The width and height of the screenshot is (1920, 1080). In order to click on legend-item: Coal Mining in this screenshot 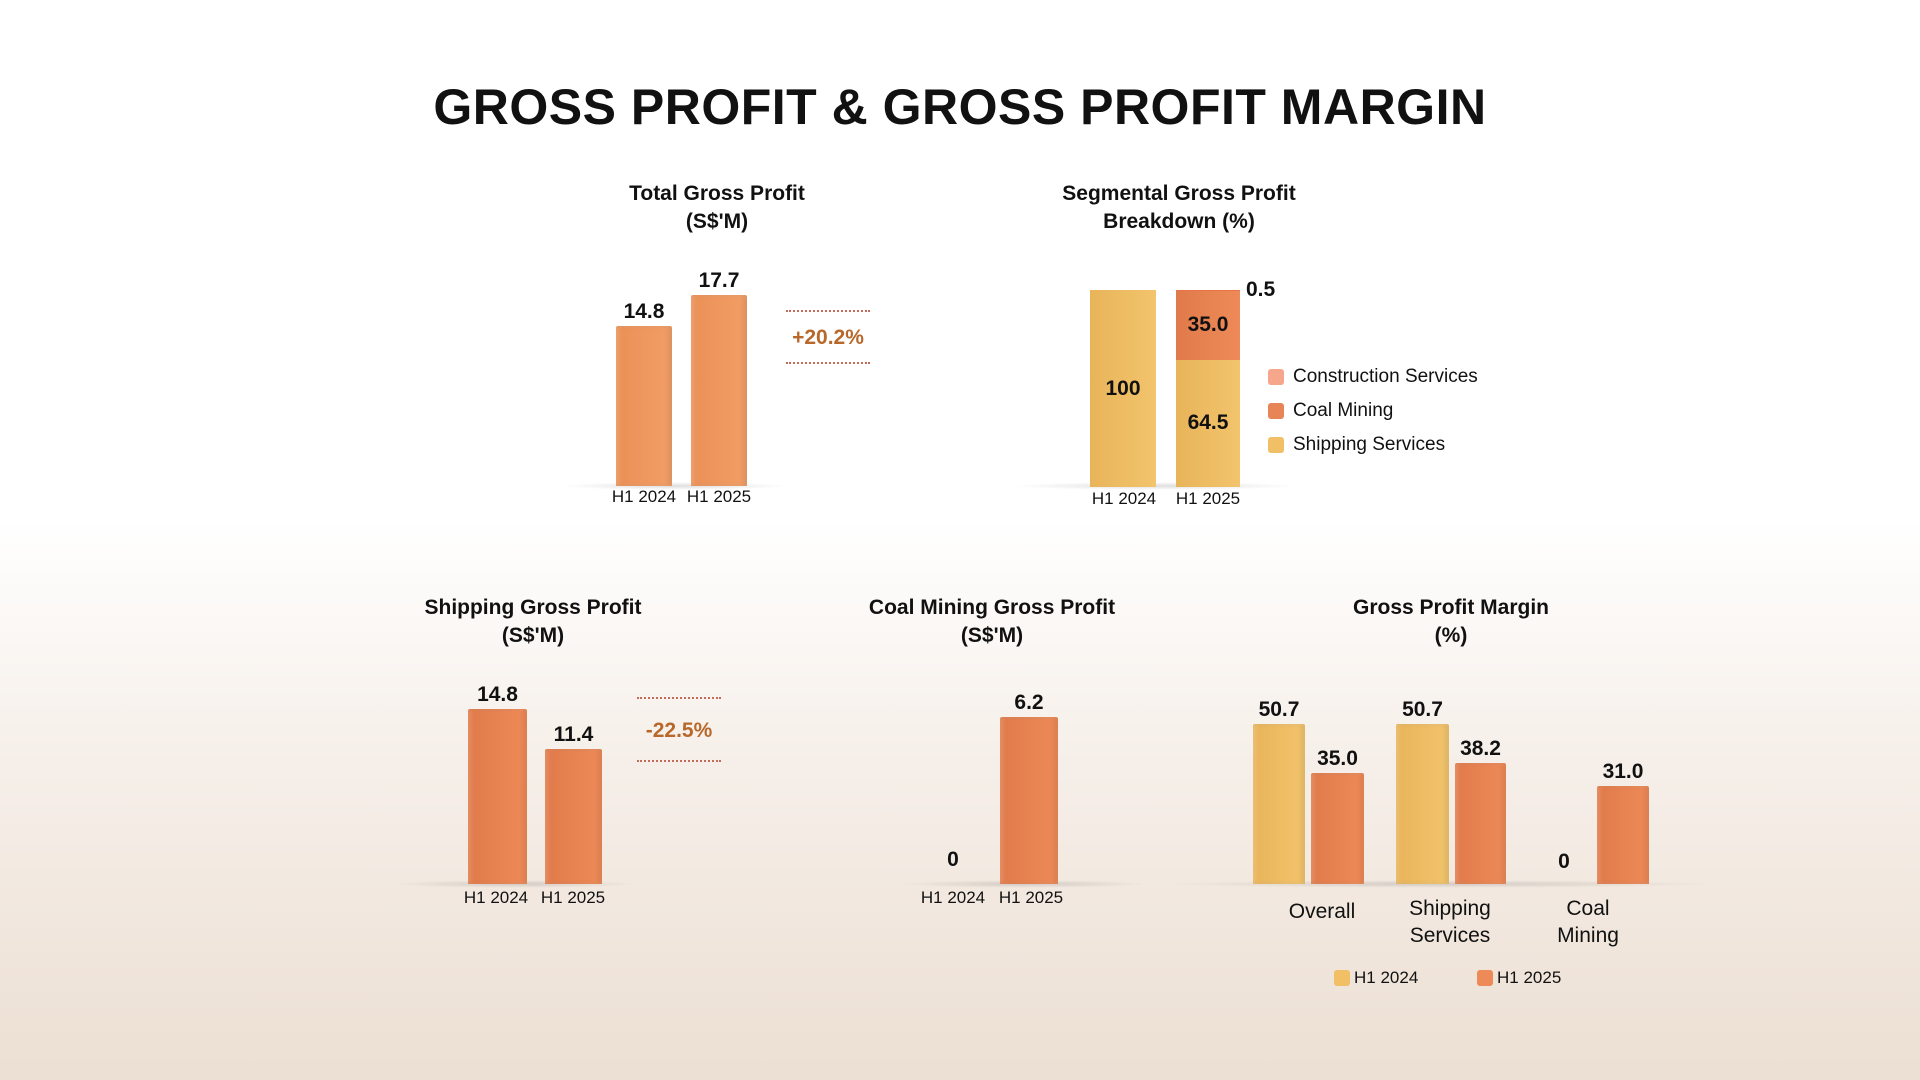, I will do `click(1330, 411)`.